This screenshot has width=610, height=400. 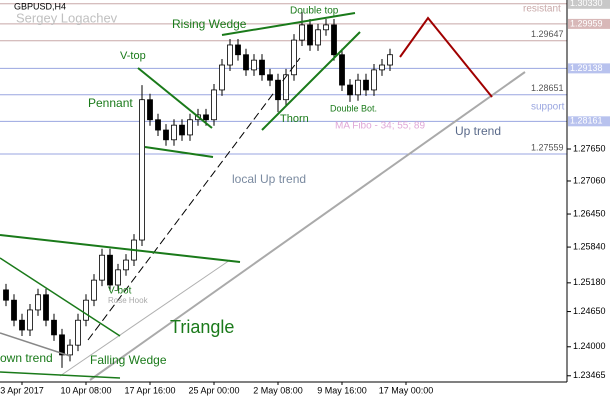 I want to click on x-tick-label: 9 May 16:00, so click(x=342, y=390).